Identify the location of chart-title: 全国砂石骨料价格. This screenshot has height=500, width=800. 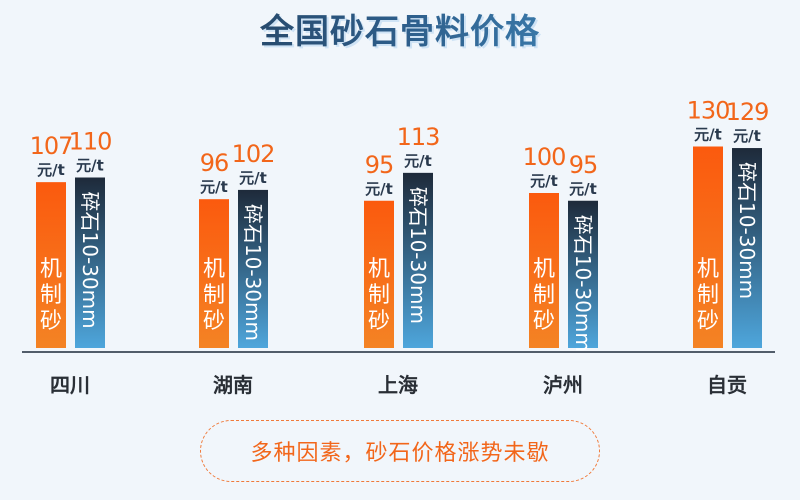
(400, 28).